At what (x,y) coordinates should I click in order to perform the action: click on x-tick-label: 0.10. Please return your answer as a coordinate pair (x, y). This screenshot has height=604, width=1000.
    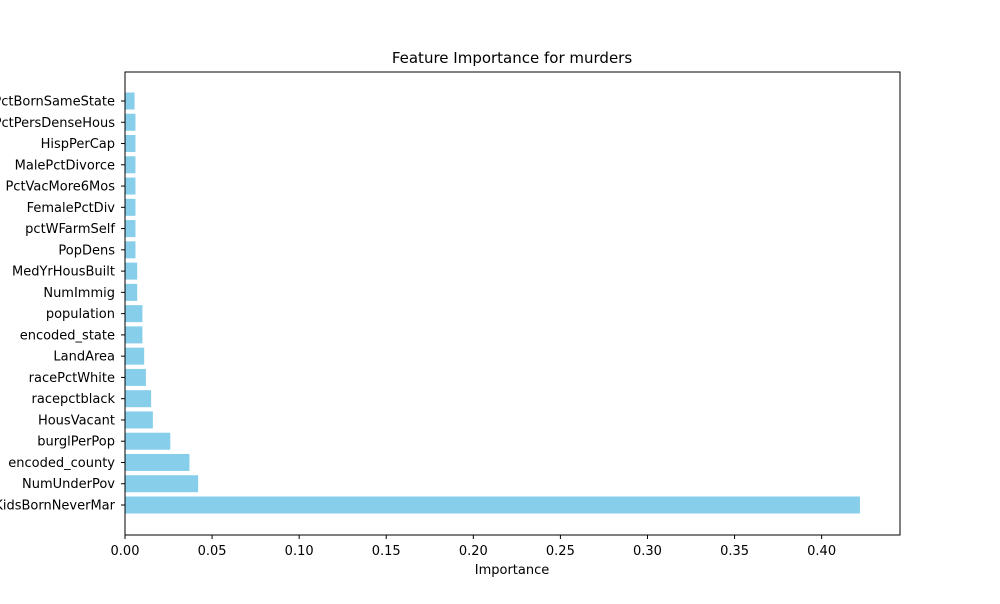
    Looking at the image, I should click on (299, 551).